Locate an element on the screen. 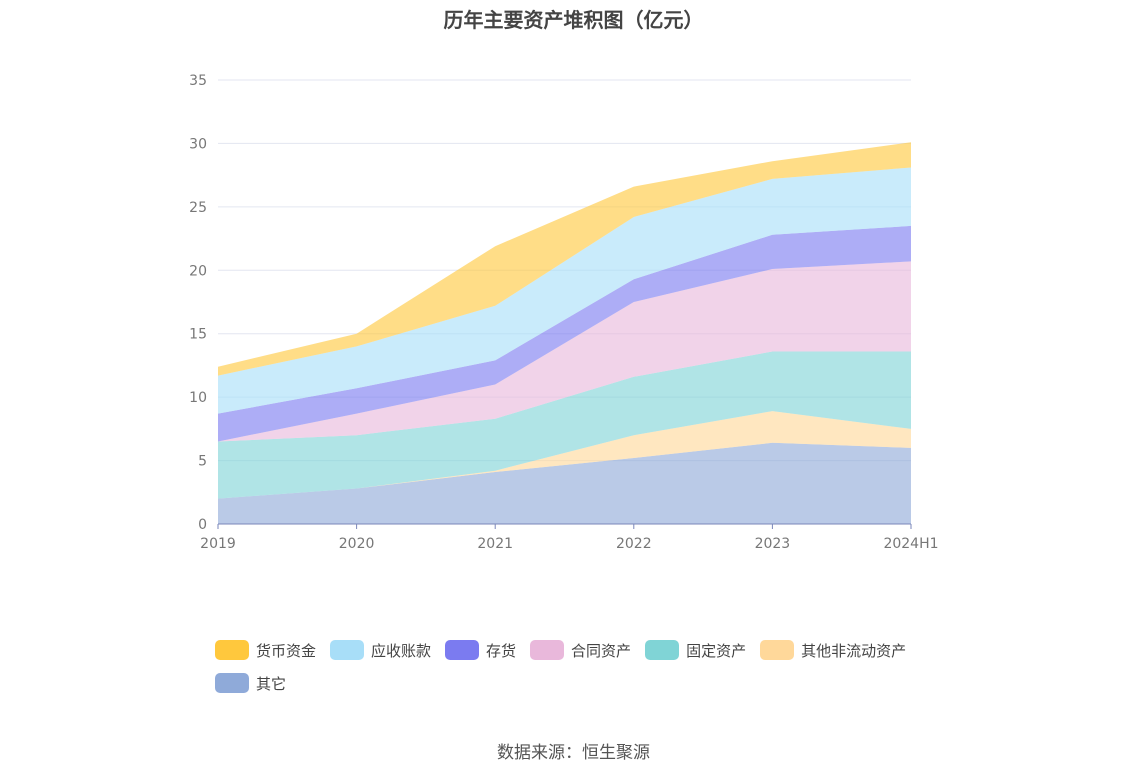 This screenshot has width=1147, height=776. legend-item: 合同资产 is located at coordinates (580, 650).